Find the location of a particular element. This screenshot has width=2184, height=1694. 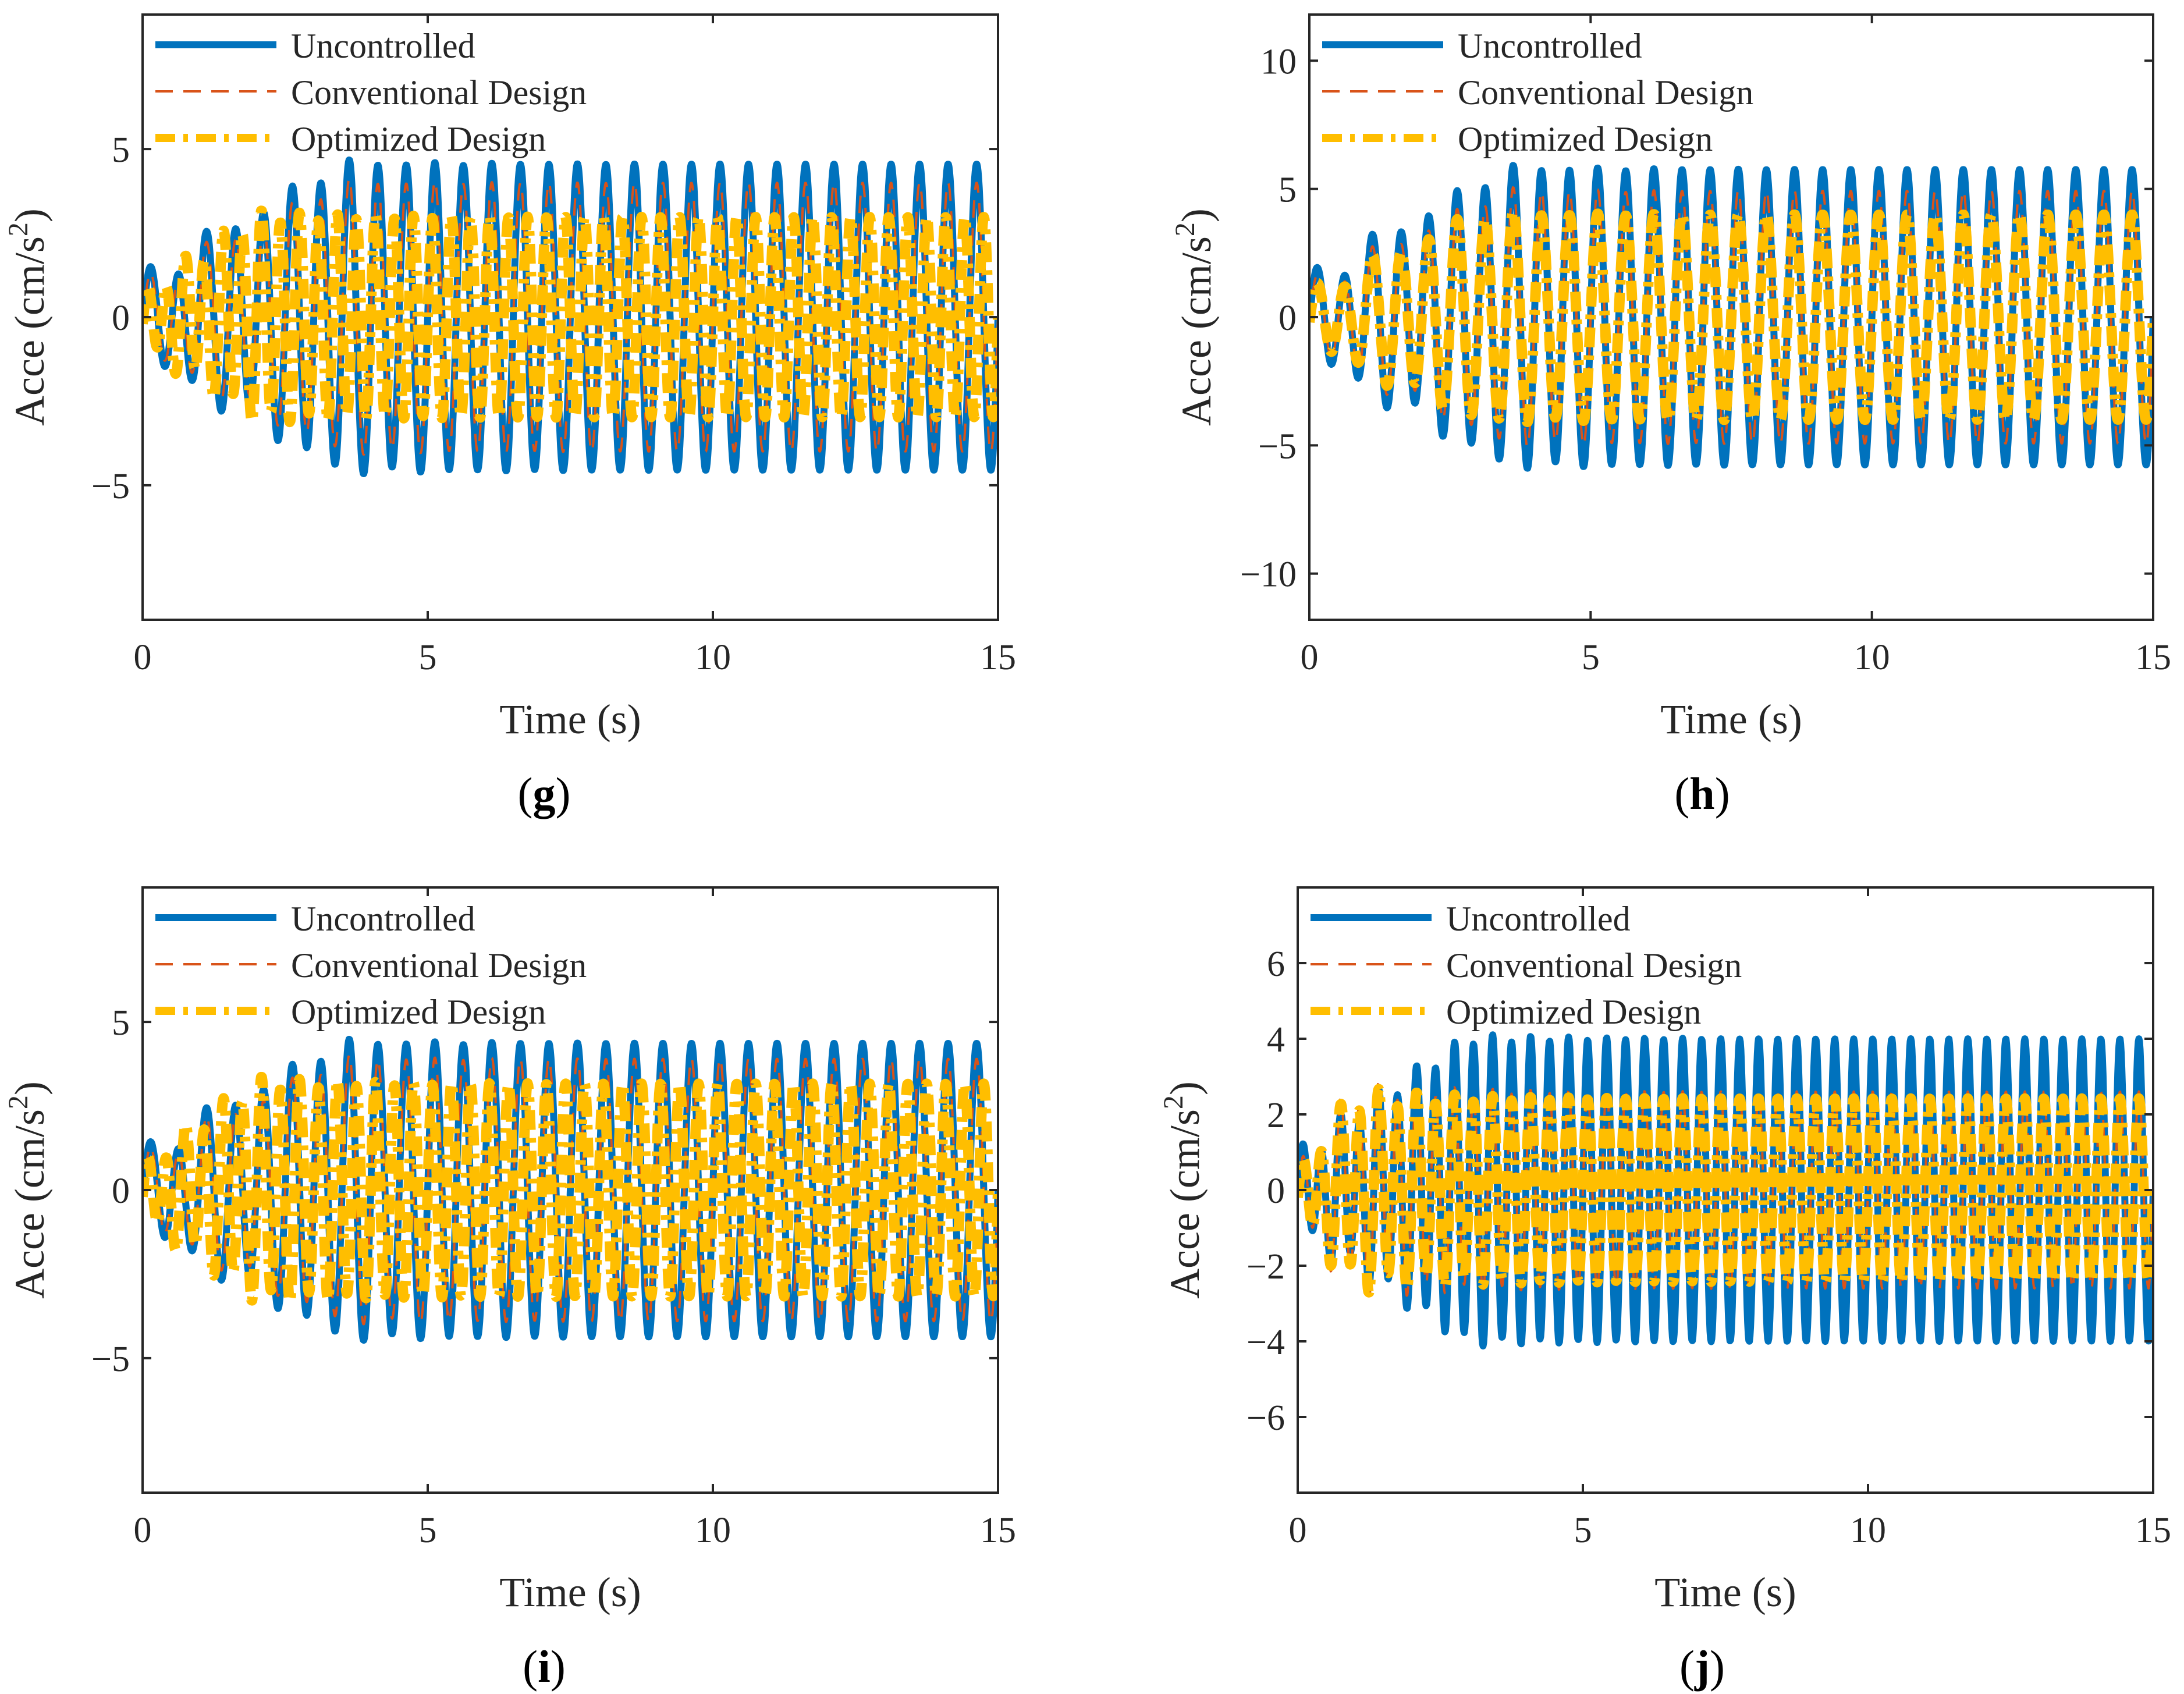

panel-caption: (g) is located at coordinates (544, 793).